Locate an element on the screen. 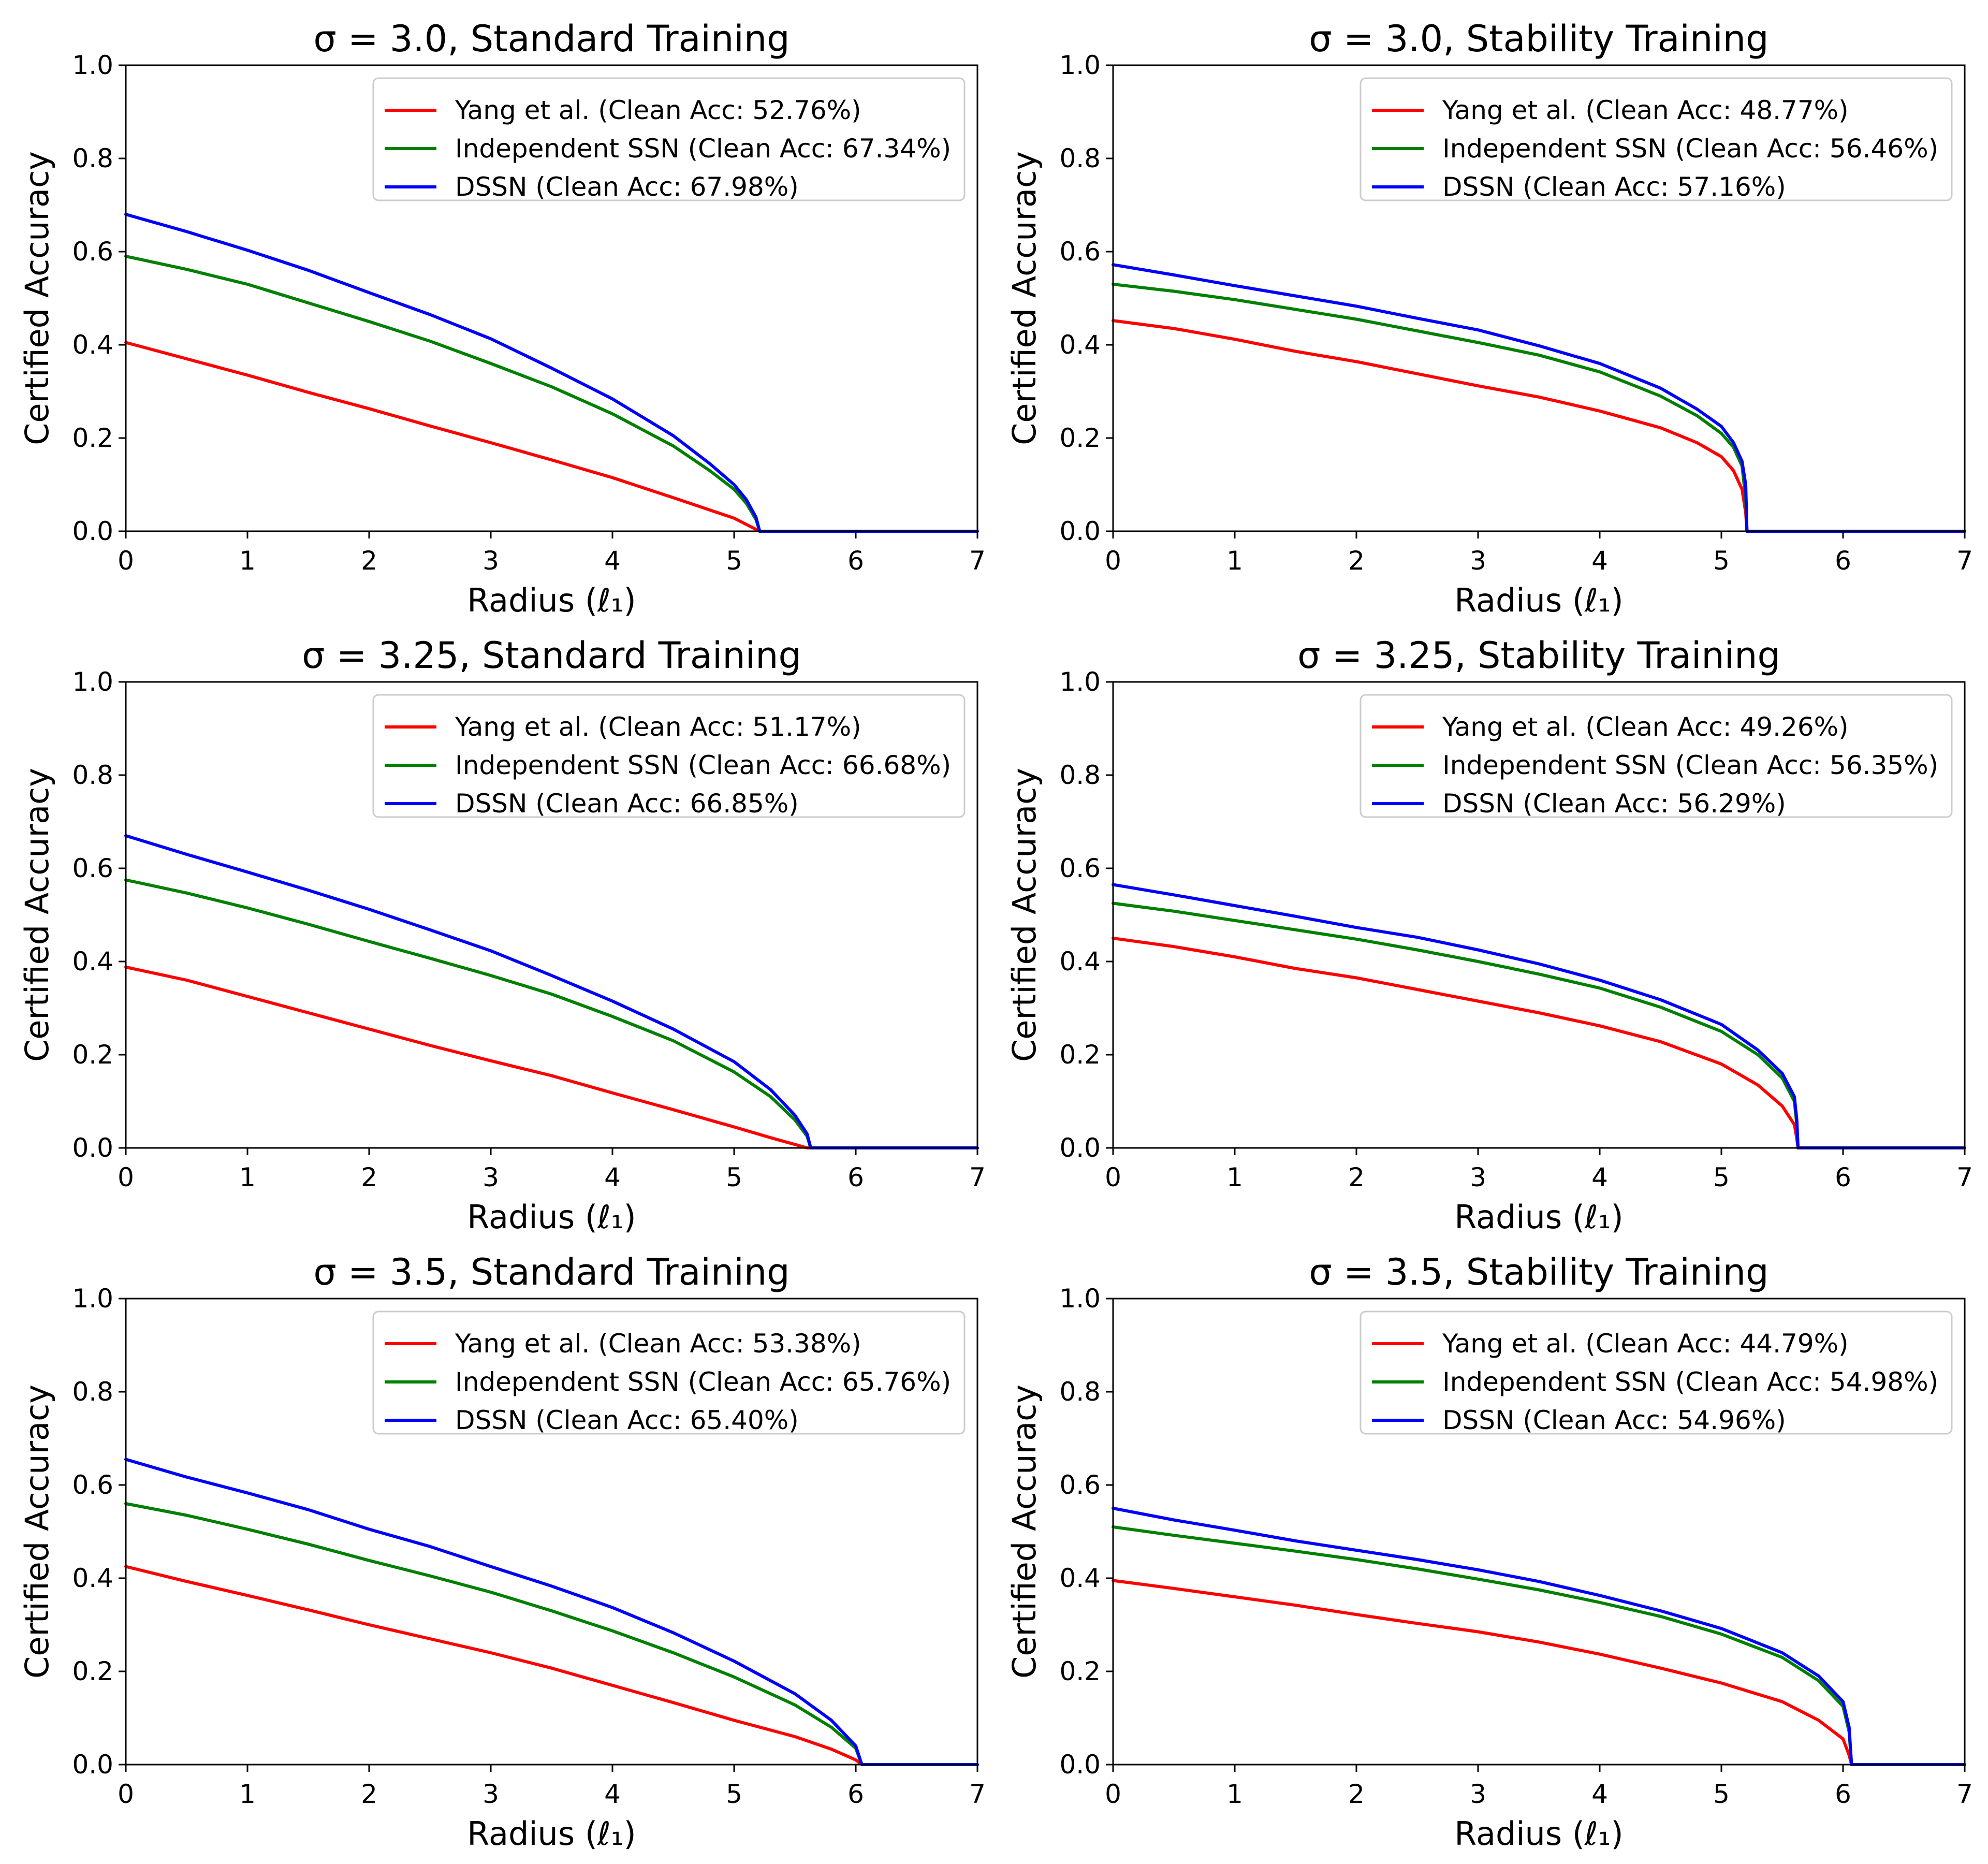  chart-title: σ = 3.0, Standard Training is located at coordinates (551, 39).